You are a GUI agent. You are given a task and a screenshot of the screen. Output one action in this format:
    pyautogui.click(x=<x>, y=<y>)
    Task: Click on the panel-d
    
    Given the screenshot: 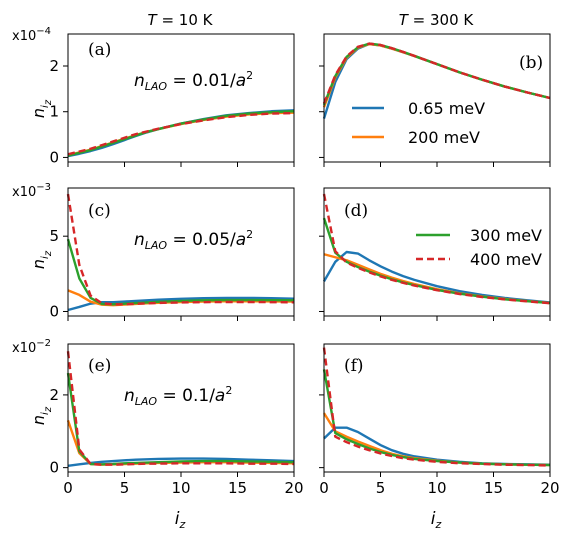 What is the action you would take?
    pyautogui.click(x=435, y=254)
    